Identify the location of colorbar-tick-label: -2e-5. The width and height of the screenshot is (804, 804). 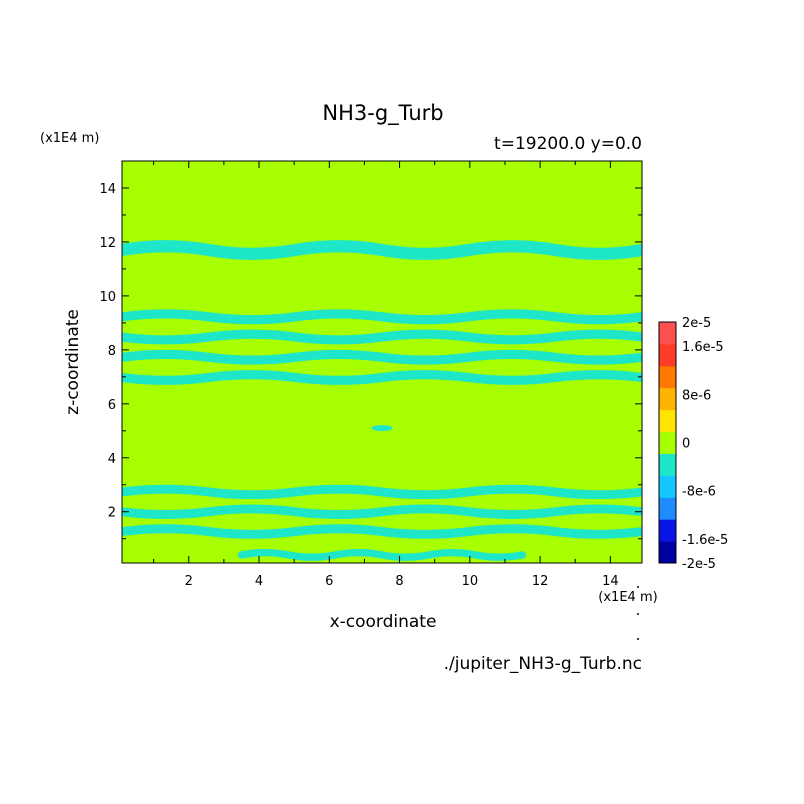
(699, 564).